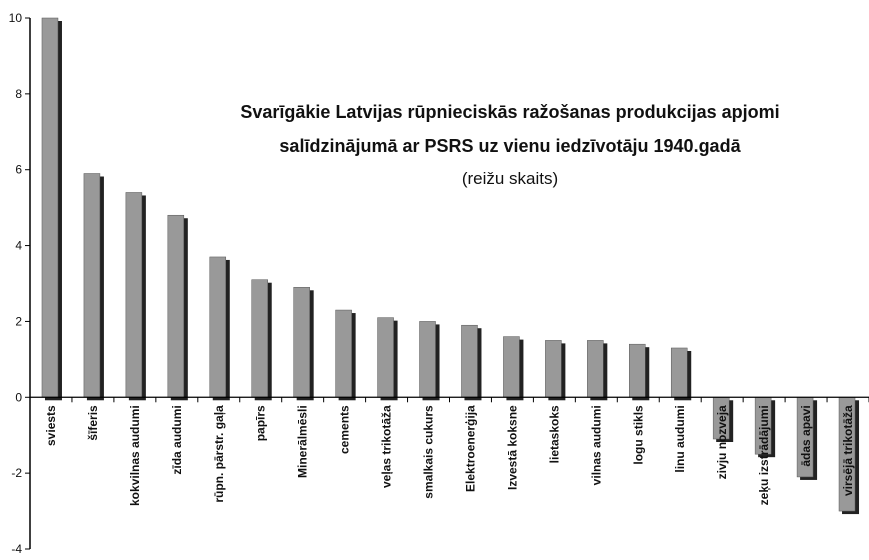 The width and height of the screenshot is (869, 560). Describe the element at coordinates (177, 439) in the screenshot. I see `x-tick-label: zīda audumi` at that location.